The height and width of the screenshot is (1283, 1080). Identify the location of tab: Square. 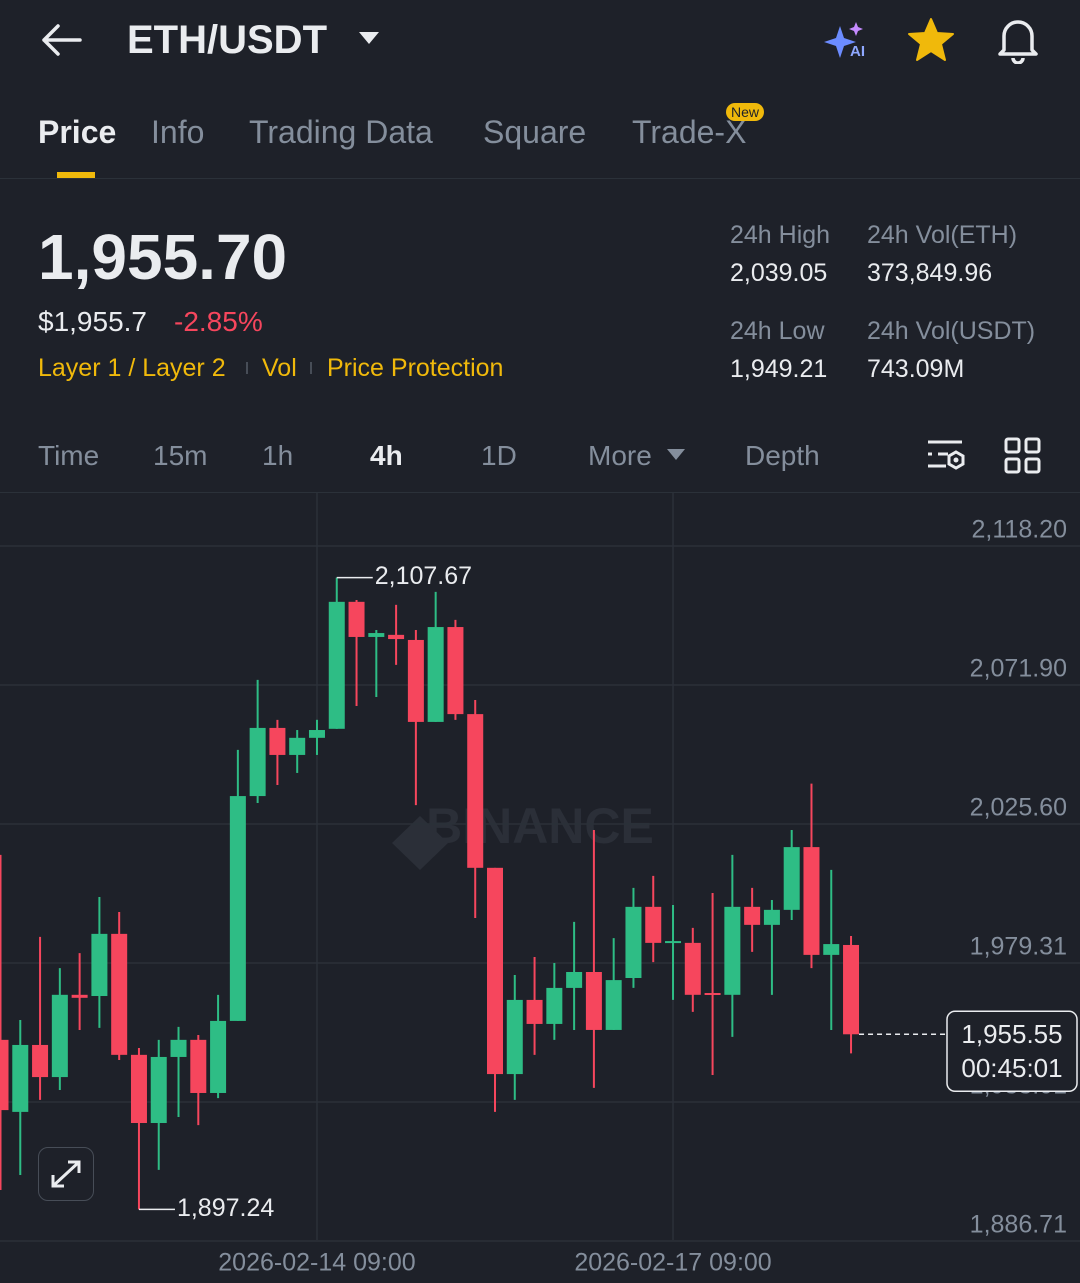
(535, 132).